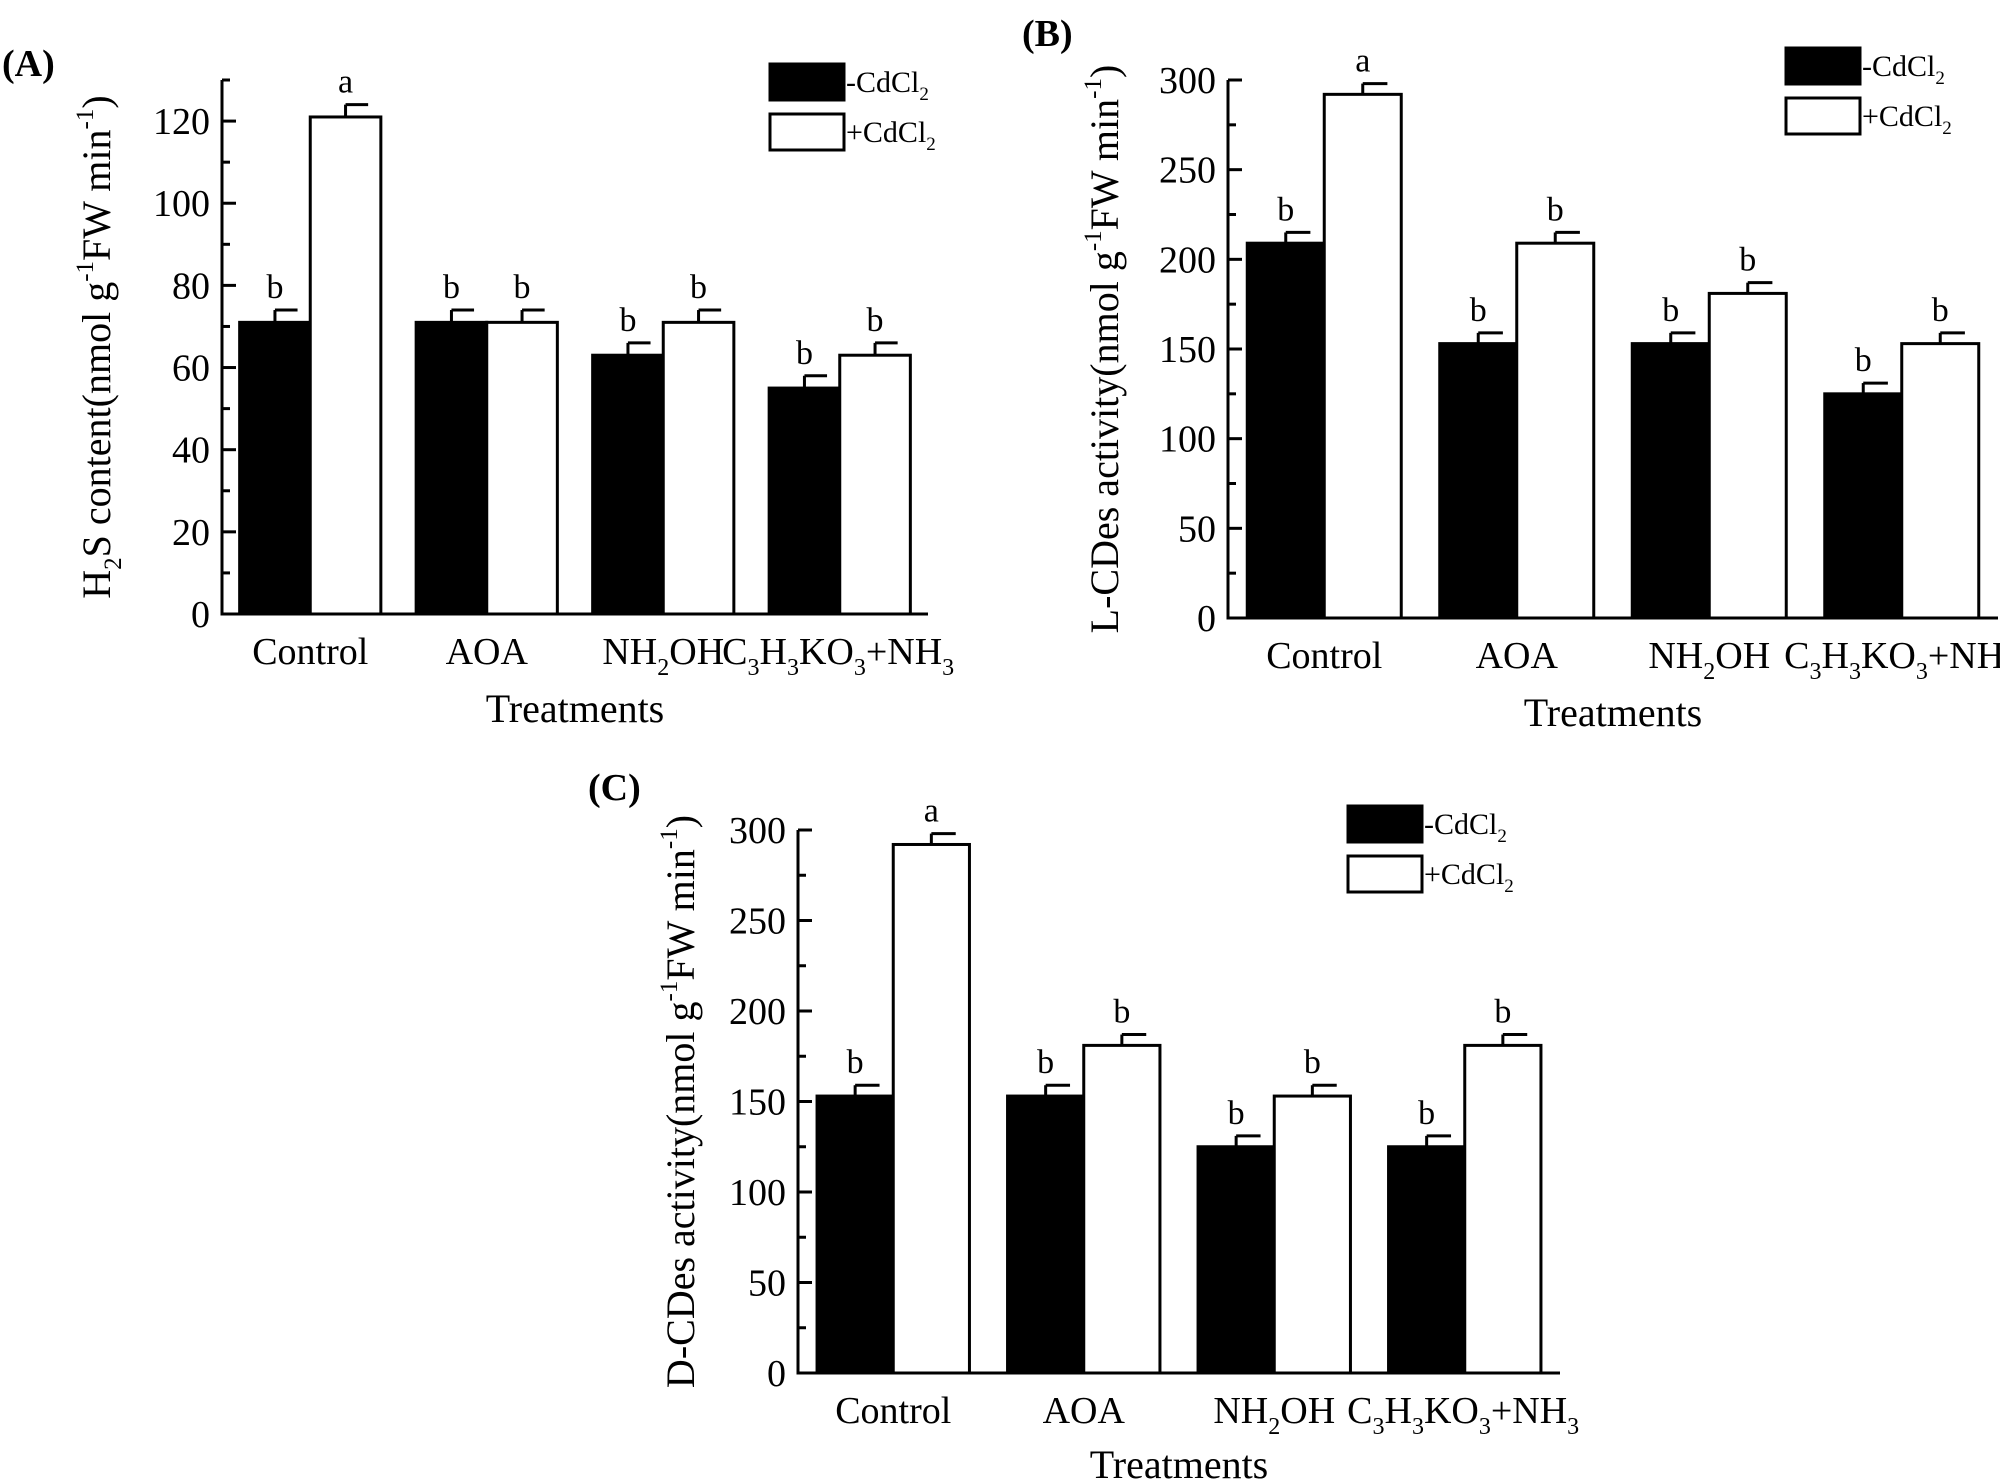 The height and width of the screenshot is (1483, 2000). What do you see at coordinates (1464, 1415) in the screenshot?
I see `x-tick-label: C3H3KO3+NH3` at bounding box center [1464, 1415].